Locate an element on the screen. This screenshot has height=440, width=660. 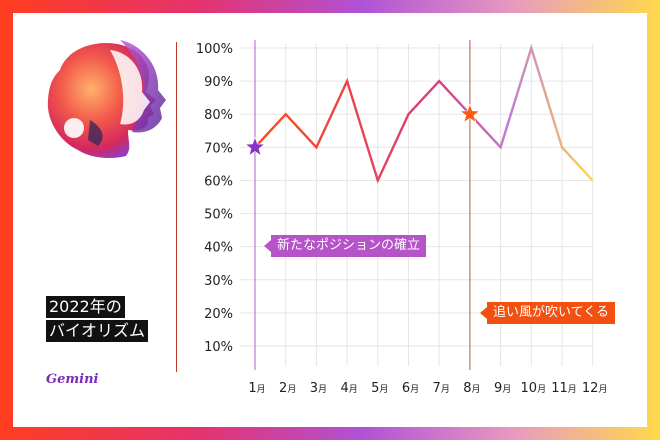
y-tick-label: 20% is located at coordinates (218, 314).